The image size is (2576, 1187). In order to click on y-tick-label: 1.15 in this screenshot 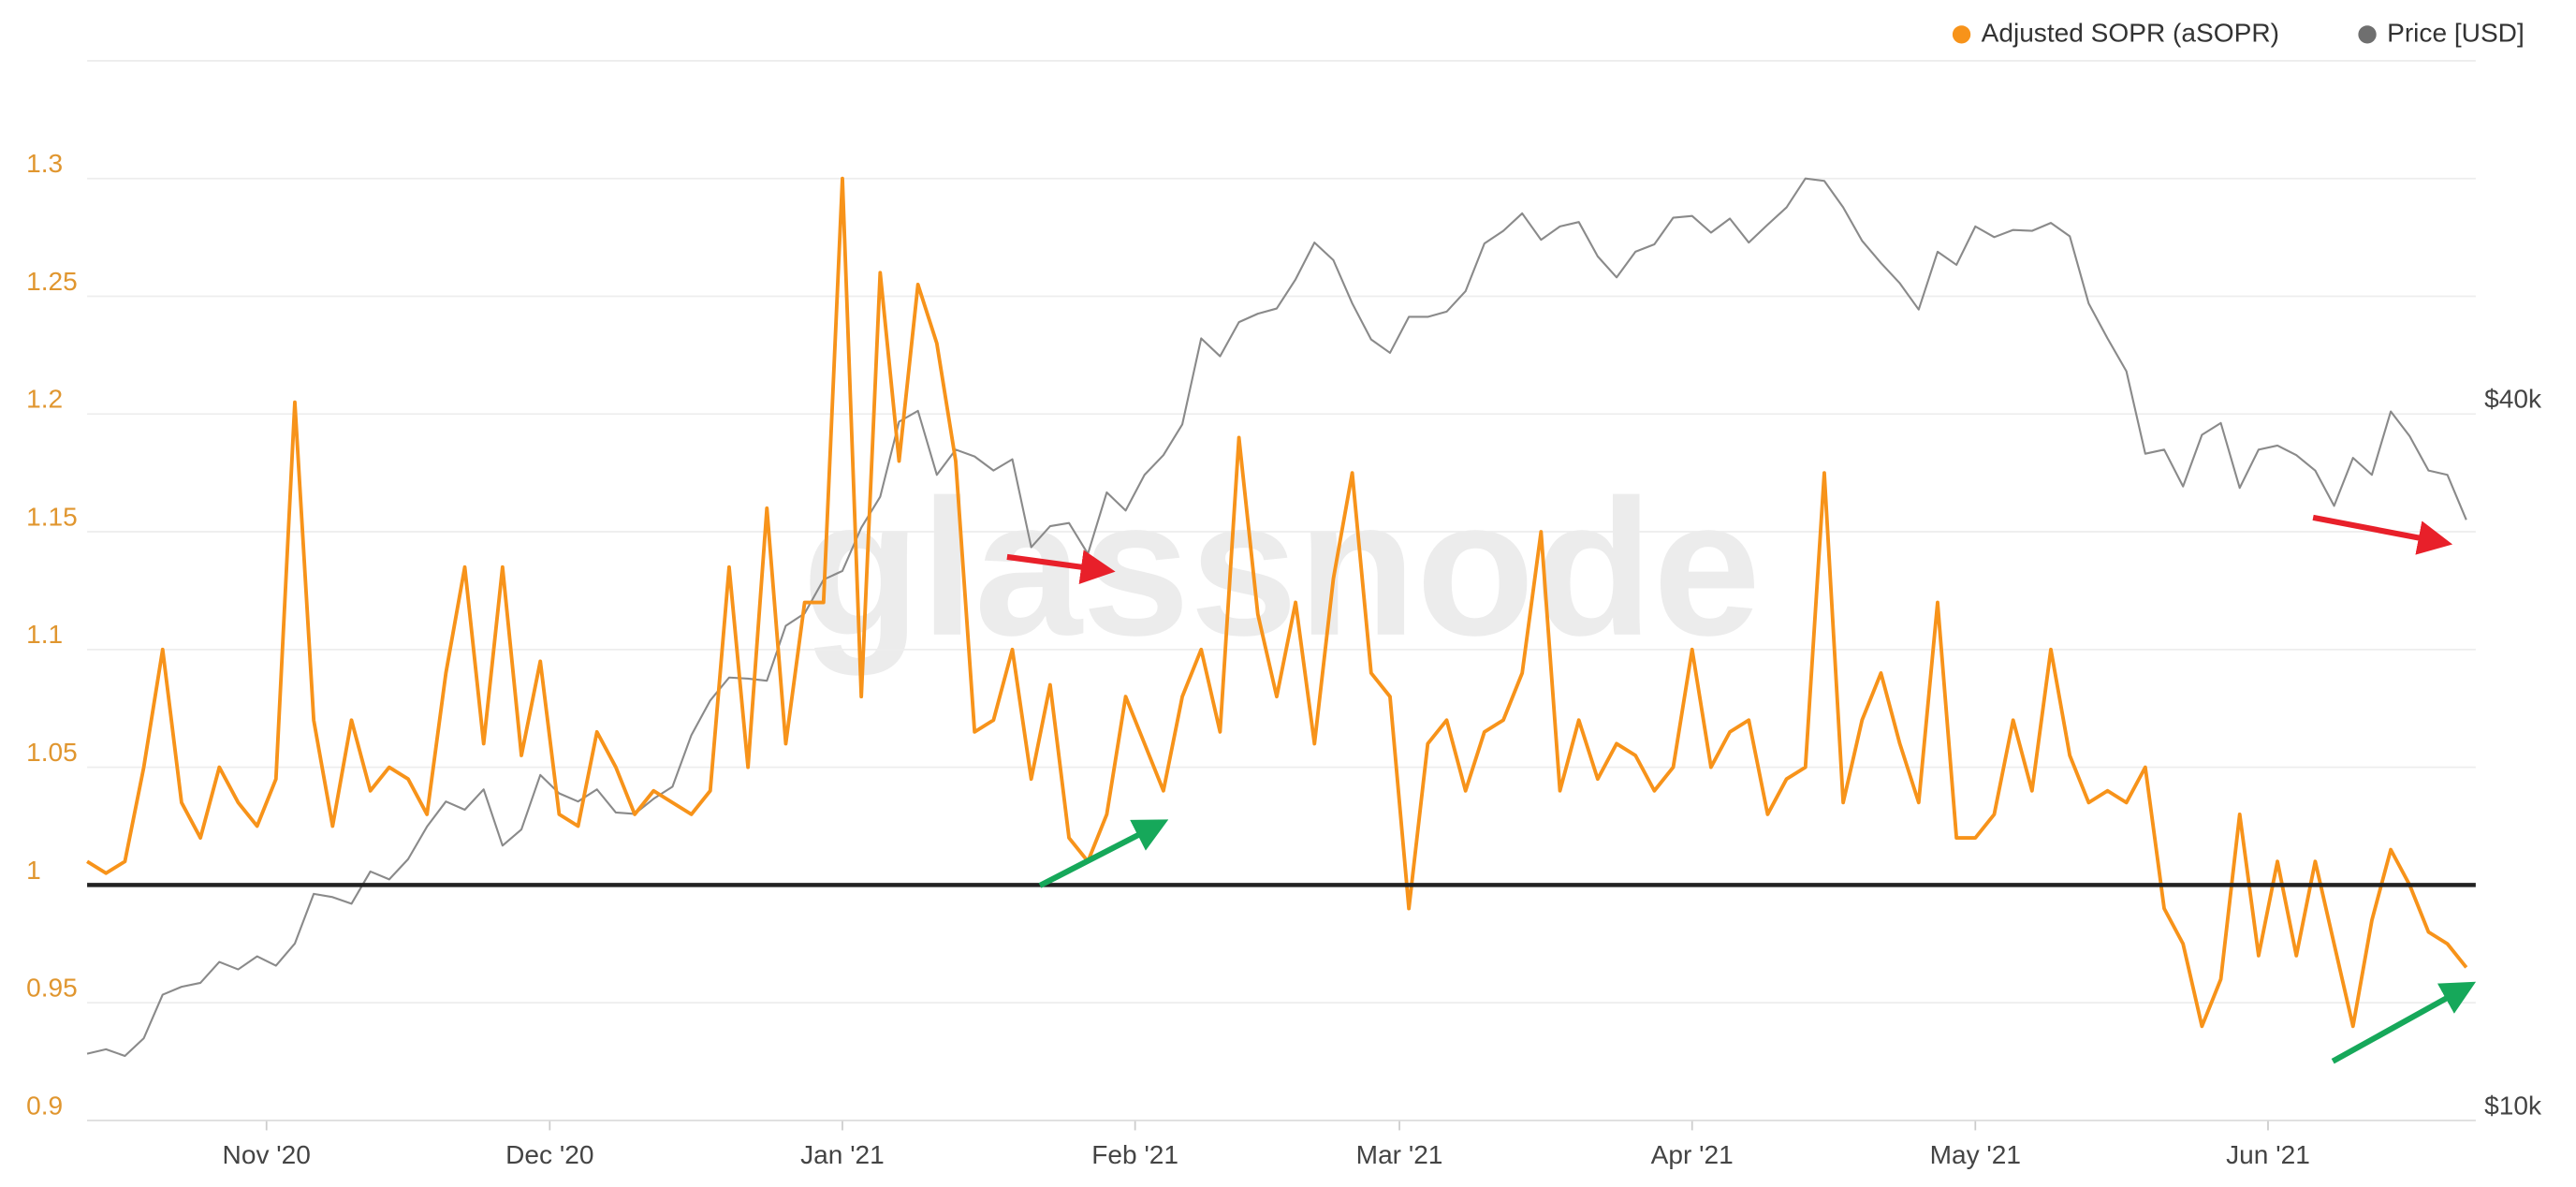, I will do `click(52, 516)`.